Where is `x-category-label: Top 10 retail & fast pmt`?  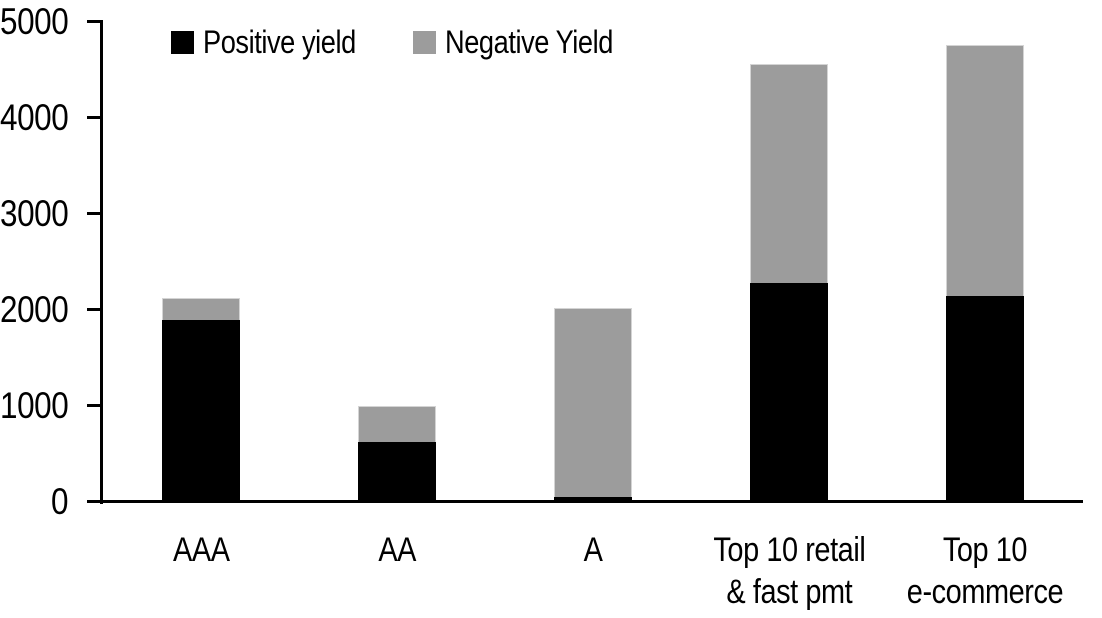
x-category-label: Top 10 retail & fast pmt is located at coordinates (789, 571).